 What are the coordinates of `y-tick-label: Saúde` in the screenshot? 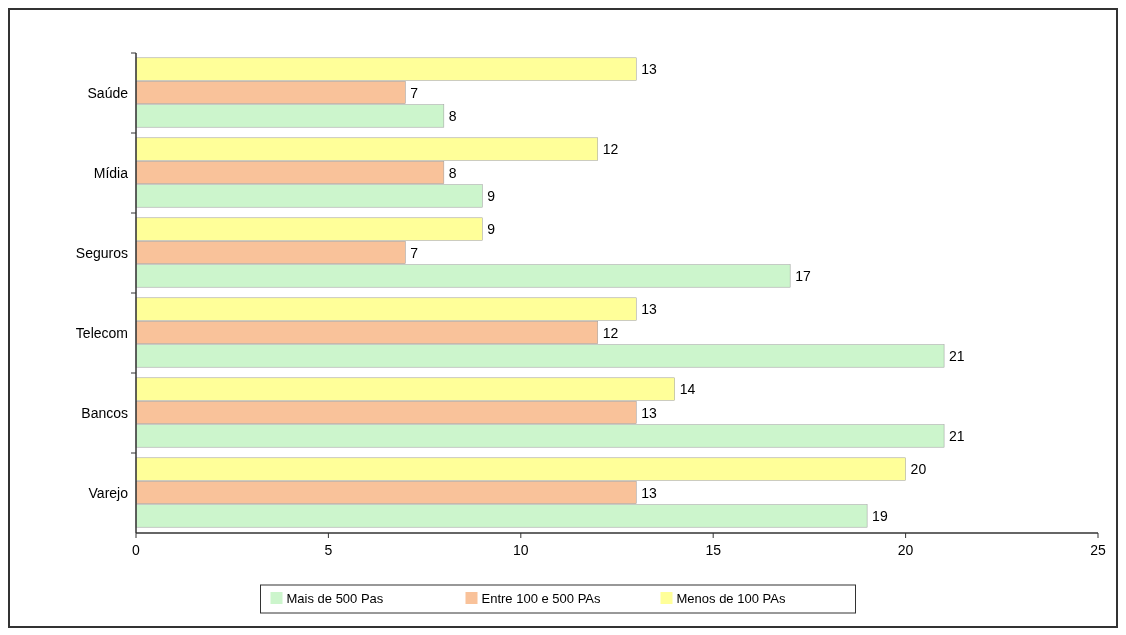 It's located at (108, 92).